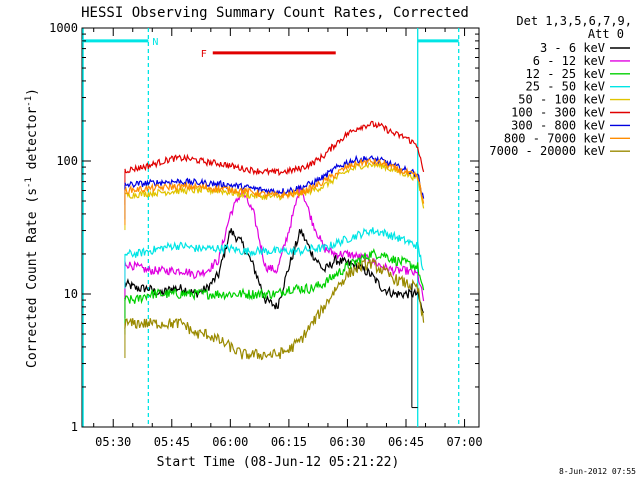  What do you see at coordinates (274, 309) in the screenshot?
I see `series-line-7000-20000-kev` at bounding box center [274, 309].